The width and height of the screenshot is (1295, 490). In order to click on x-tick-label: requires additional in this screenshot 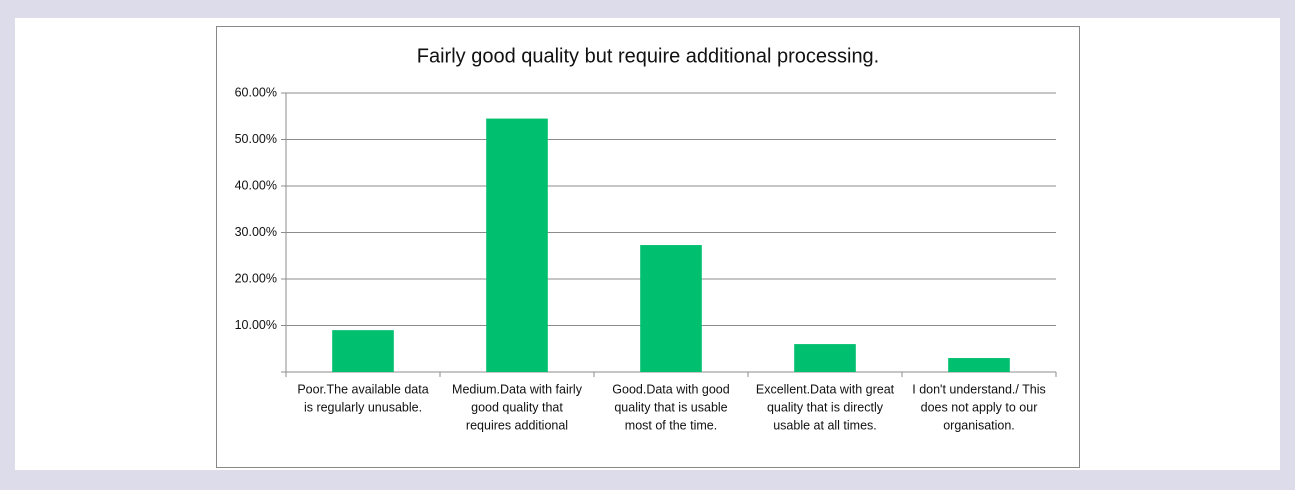, I will do `click(517, 425)`.